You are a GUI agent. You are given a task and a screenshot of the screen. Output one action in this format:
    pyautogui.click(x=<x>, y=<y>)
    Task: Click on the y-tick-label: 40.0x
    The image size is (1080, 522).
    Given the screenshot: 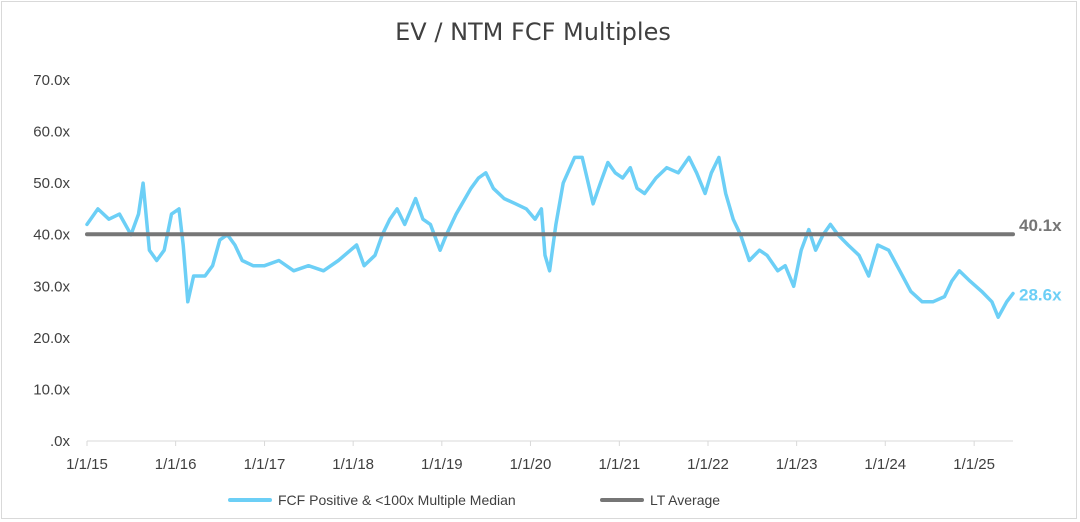 What is the action you would take?
    pyautogui.click(x=51, y=235)
    